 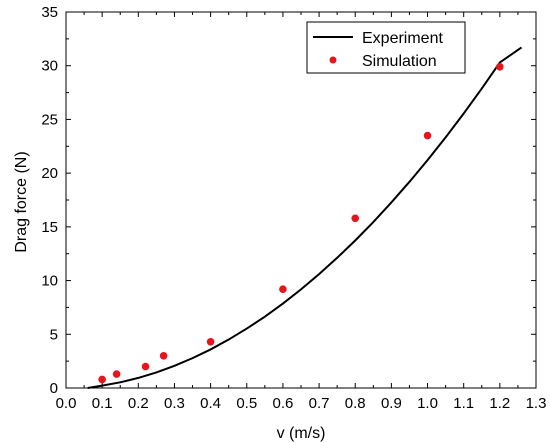 What do you see at coordinates (49, 119) in the screenshot?
I see `y-tick-label: 25` at bounding box center [49, 119].